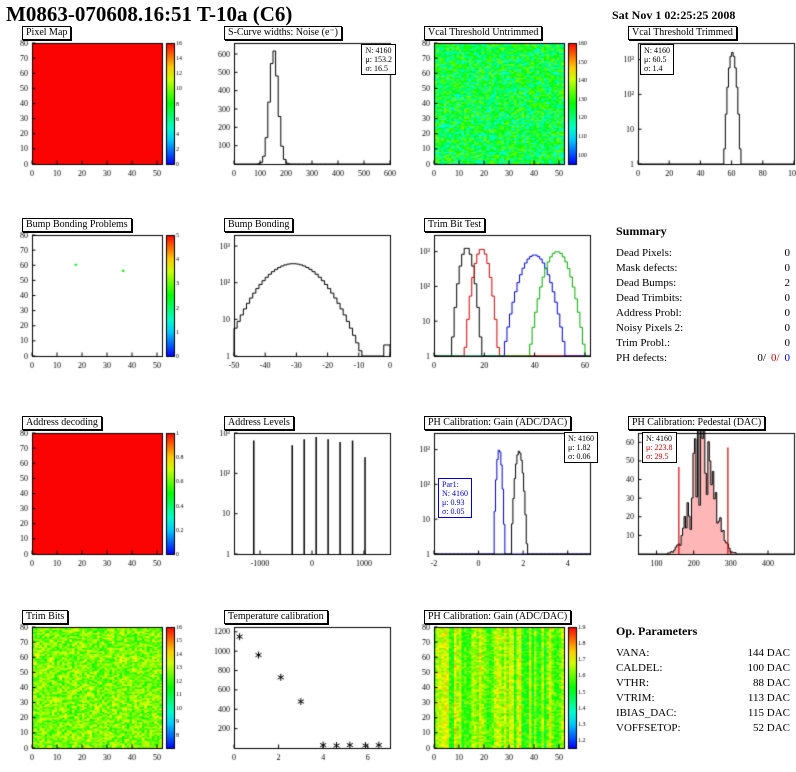  I want to click on stat-sigma: σ: 0.06, so click(579, 456).